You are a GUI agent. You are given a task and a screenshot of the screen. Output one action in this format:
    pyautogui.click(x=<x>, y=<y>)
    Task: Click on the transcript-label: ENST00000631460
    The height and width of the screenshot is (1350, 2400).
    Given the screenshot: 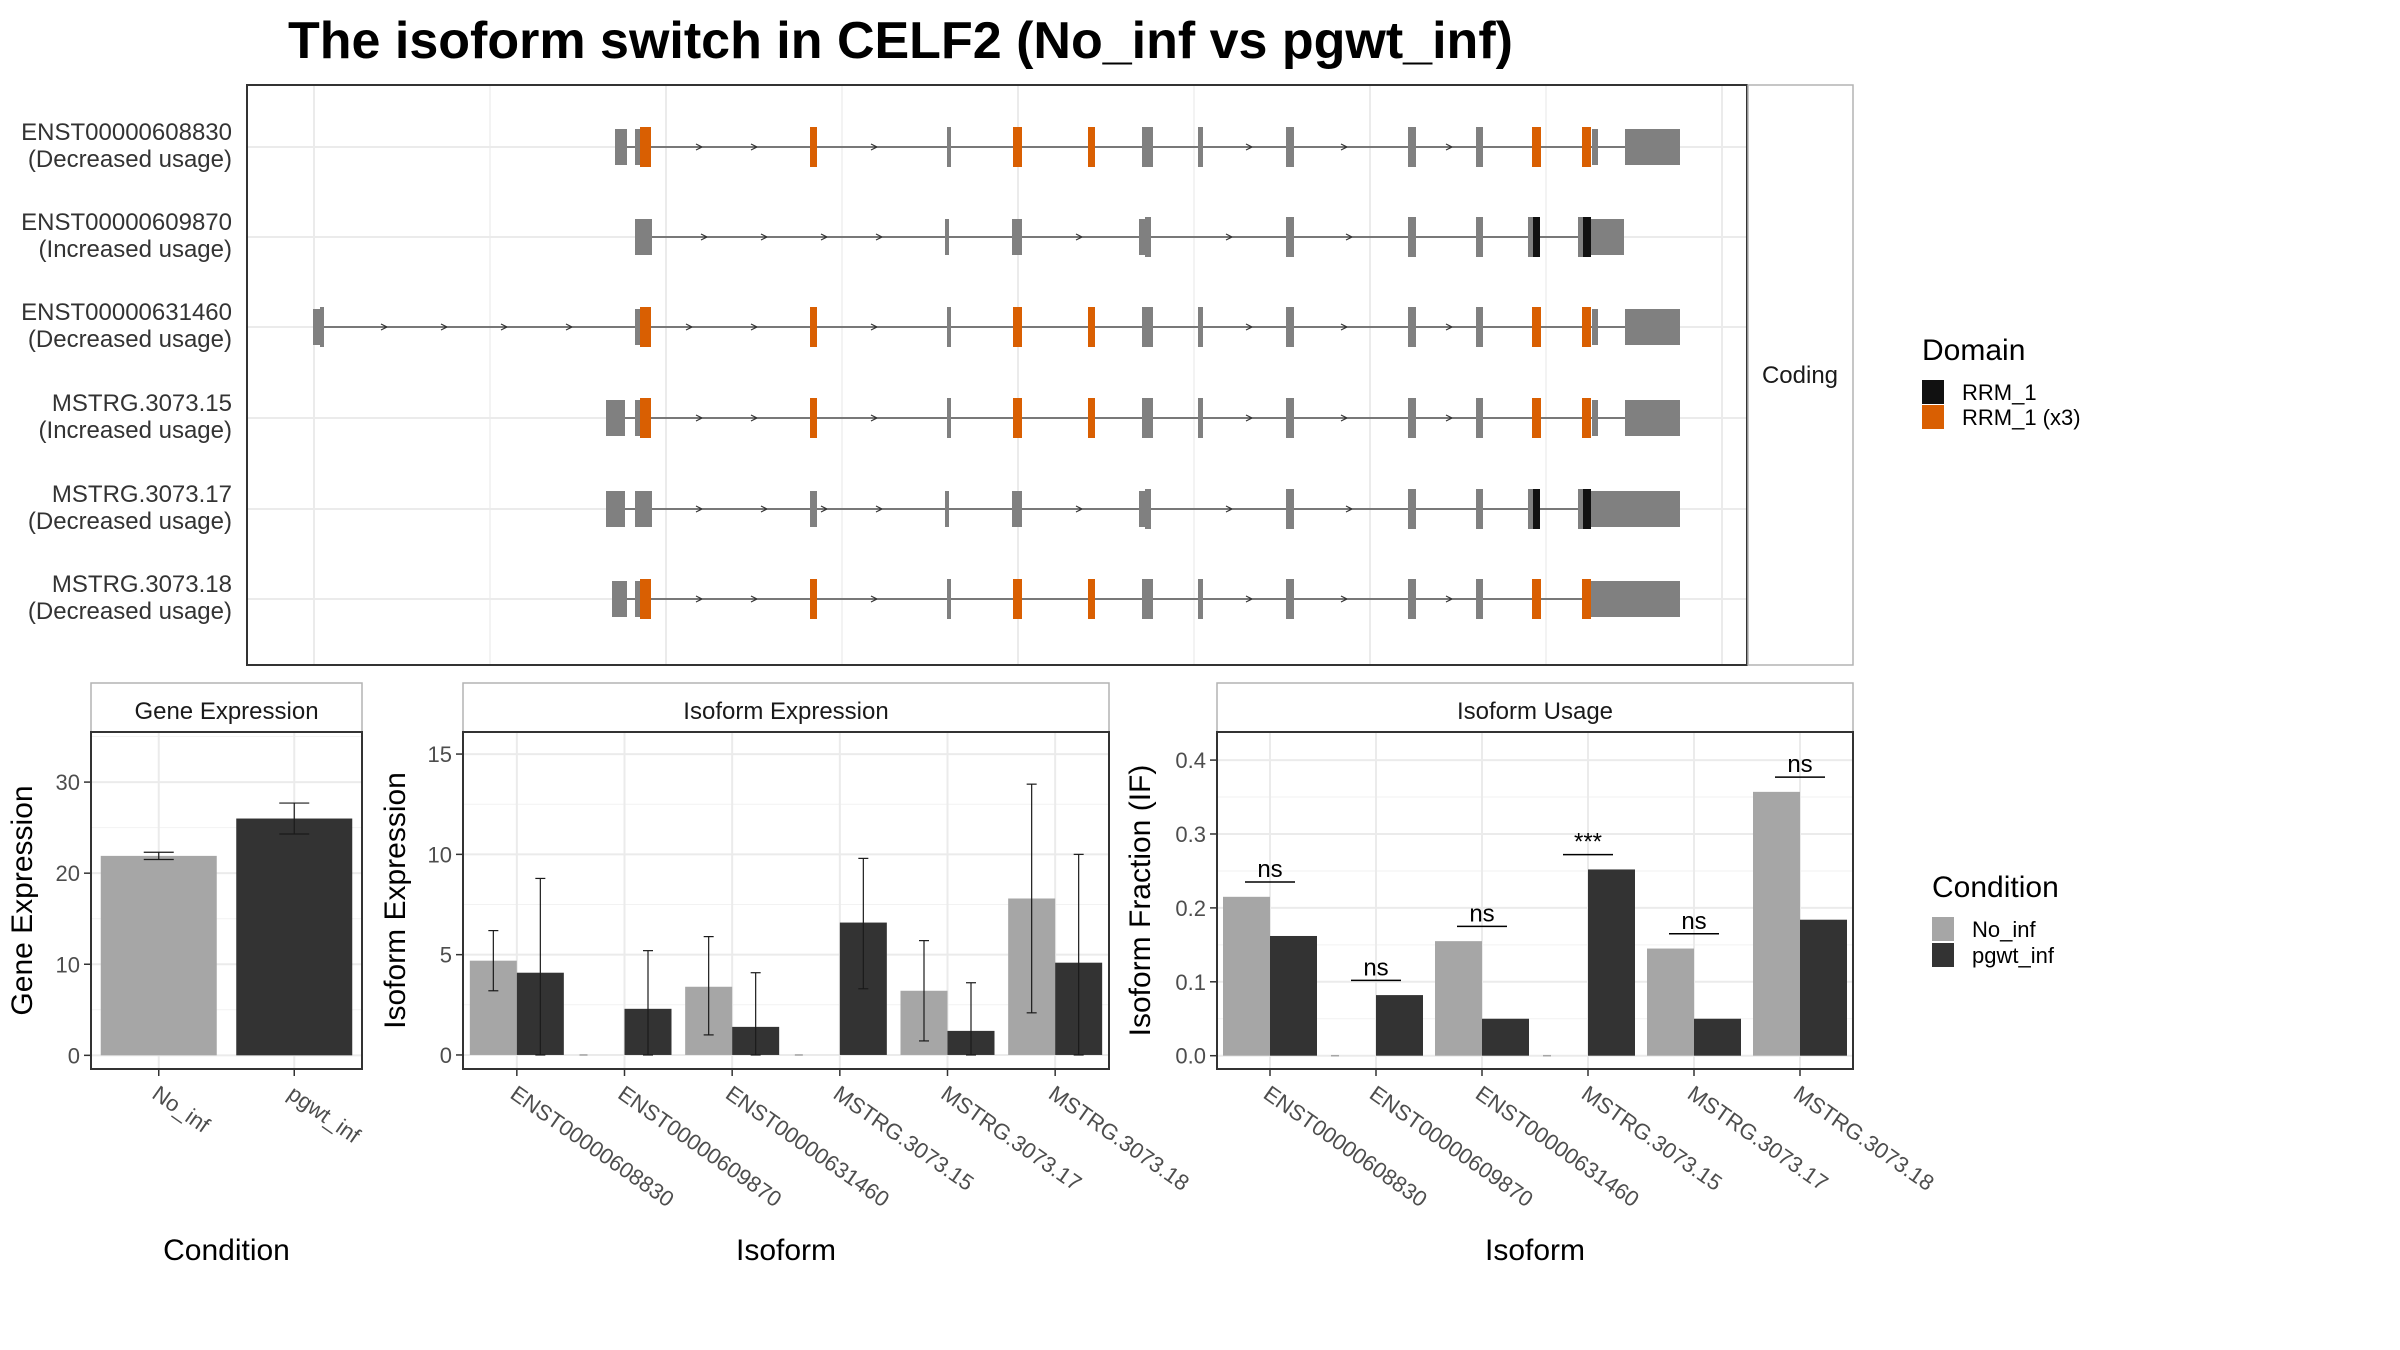 What is the action you would take?
    pyautogui.click(x=126, y=312)
    